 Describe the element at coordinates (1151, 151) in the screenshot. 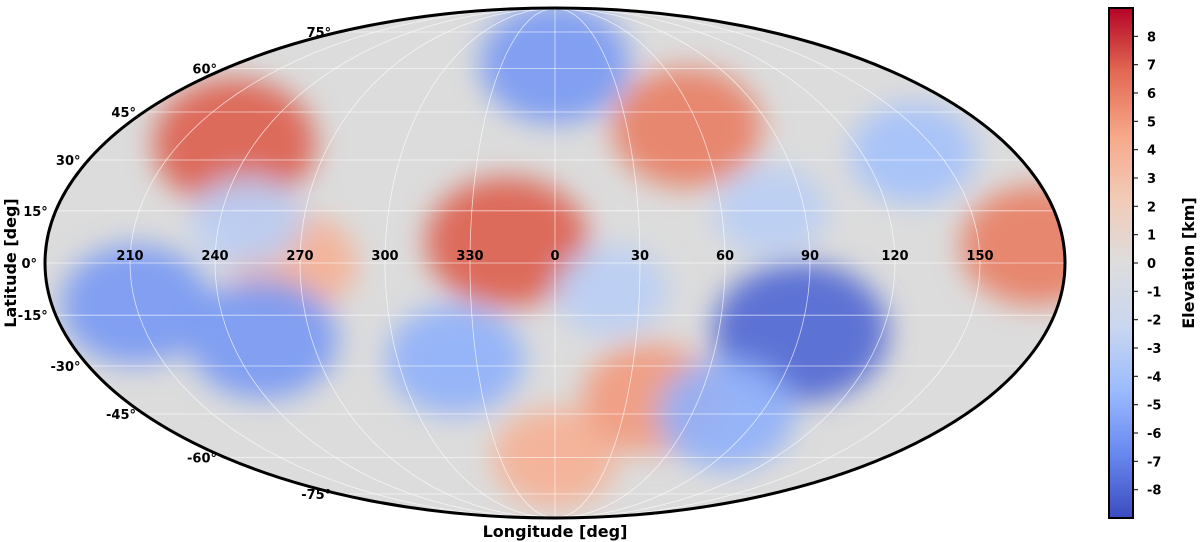

I see `colorbar-tick-label: 4` at that location.